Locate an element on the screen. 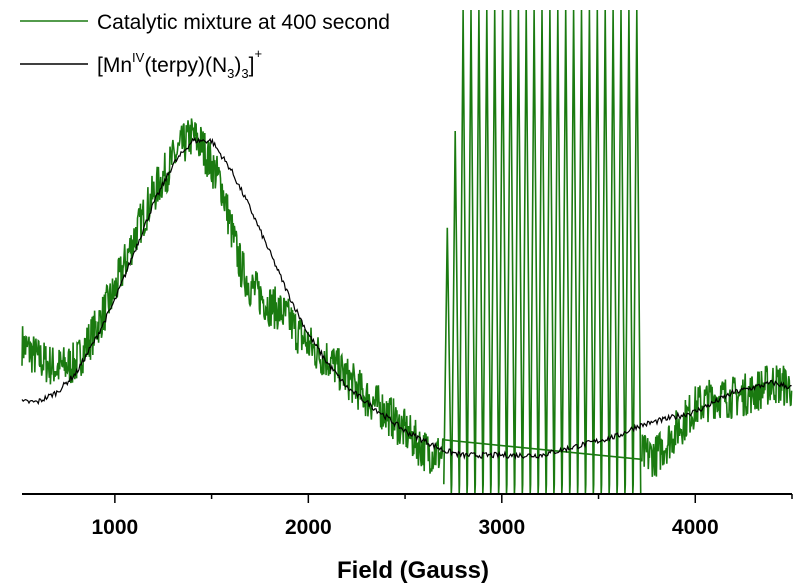 This screenshot has width=798, height=588. legend-mn-sub2: 3 is located at coordinates (244, 73).